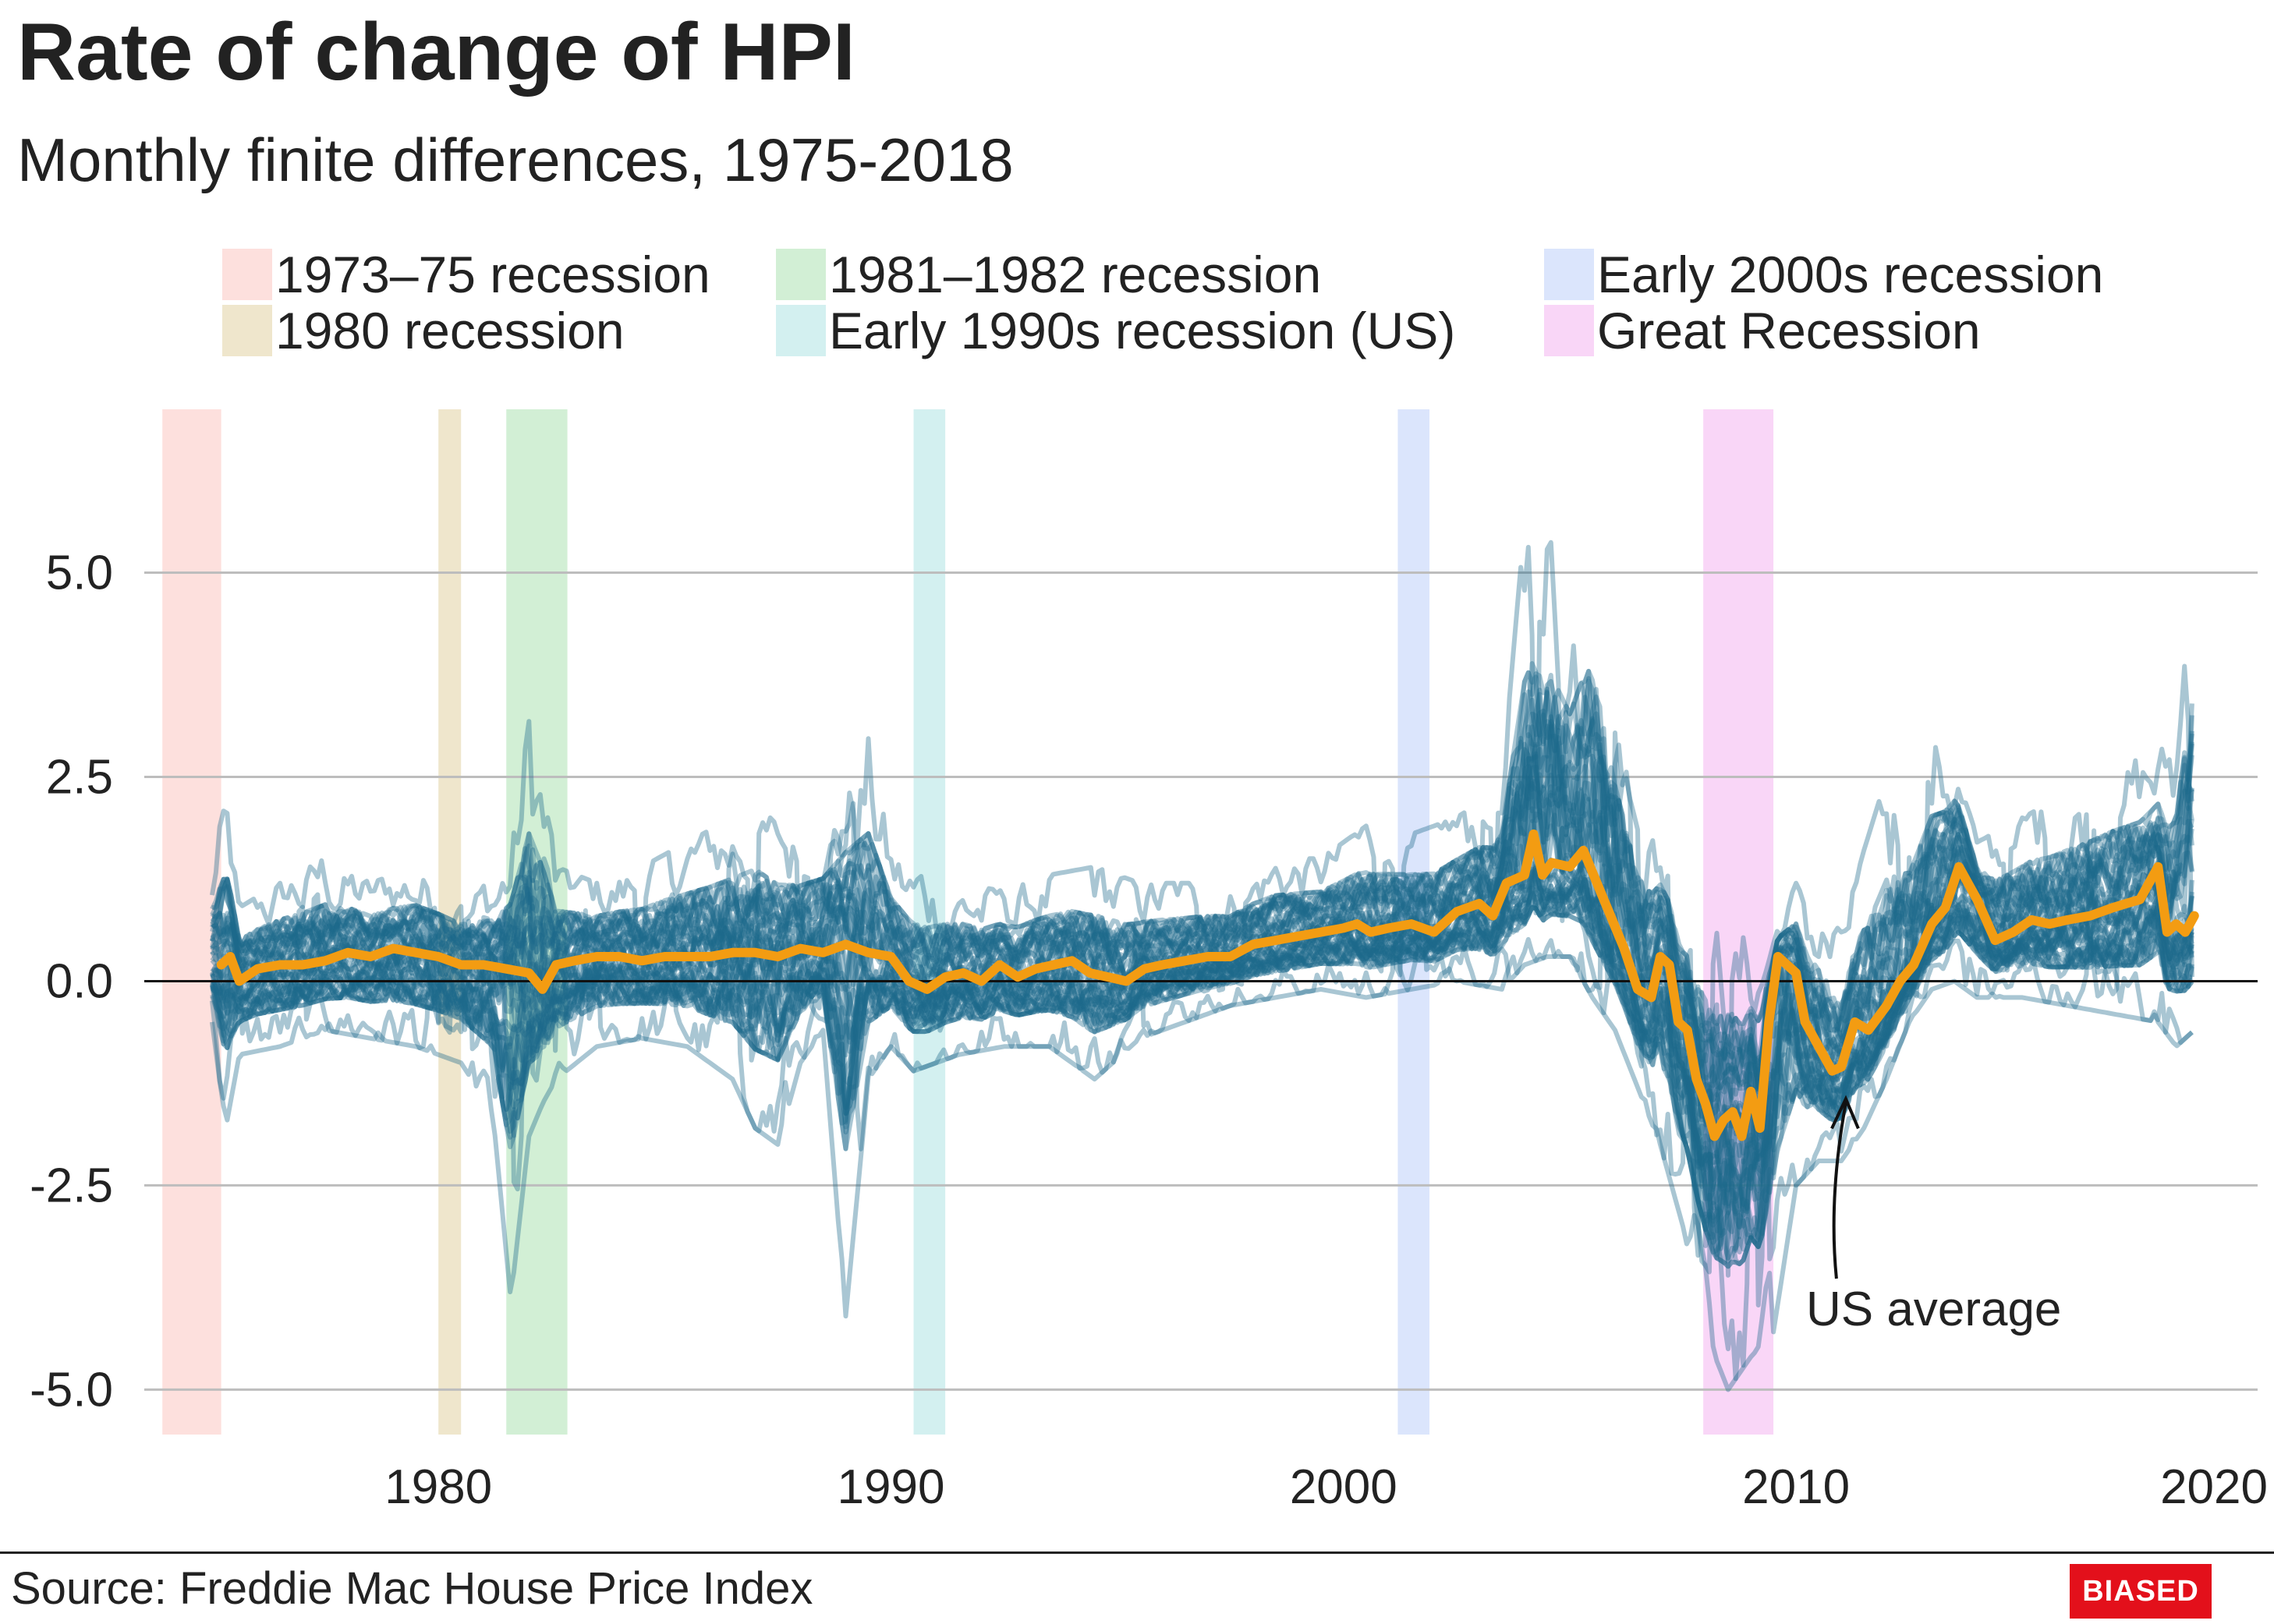 This screenshot has width=2274, height=1624. Describe the element at coordinates (1851, 274) in the screenshot. I see `legend-label: Early 2000s recession` at that location.